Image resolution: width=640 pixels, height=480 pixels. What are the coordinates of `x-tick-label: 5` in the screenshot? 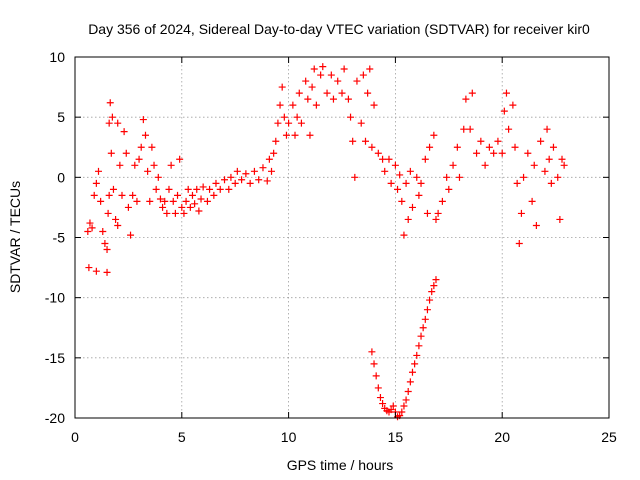 It's located at (182, 437).